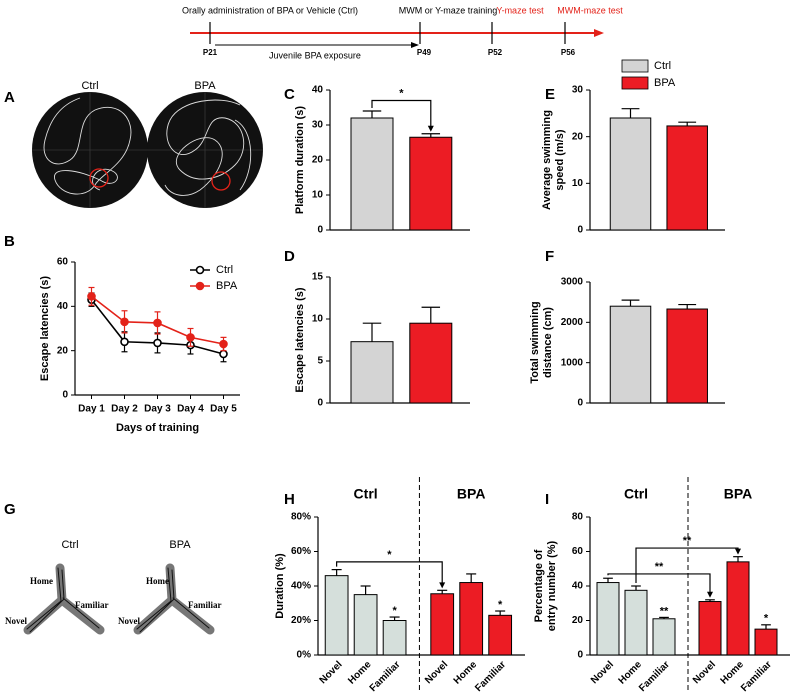 Image resolution: width=800 pixels, height=695 pixels. What do you see at coordinates (572, 322) in the screenshot?
I see `y-tick-label: 2000` at bounding box center [572, 322].